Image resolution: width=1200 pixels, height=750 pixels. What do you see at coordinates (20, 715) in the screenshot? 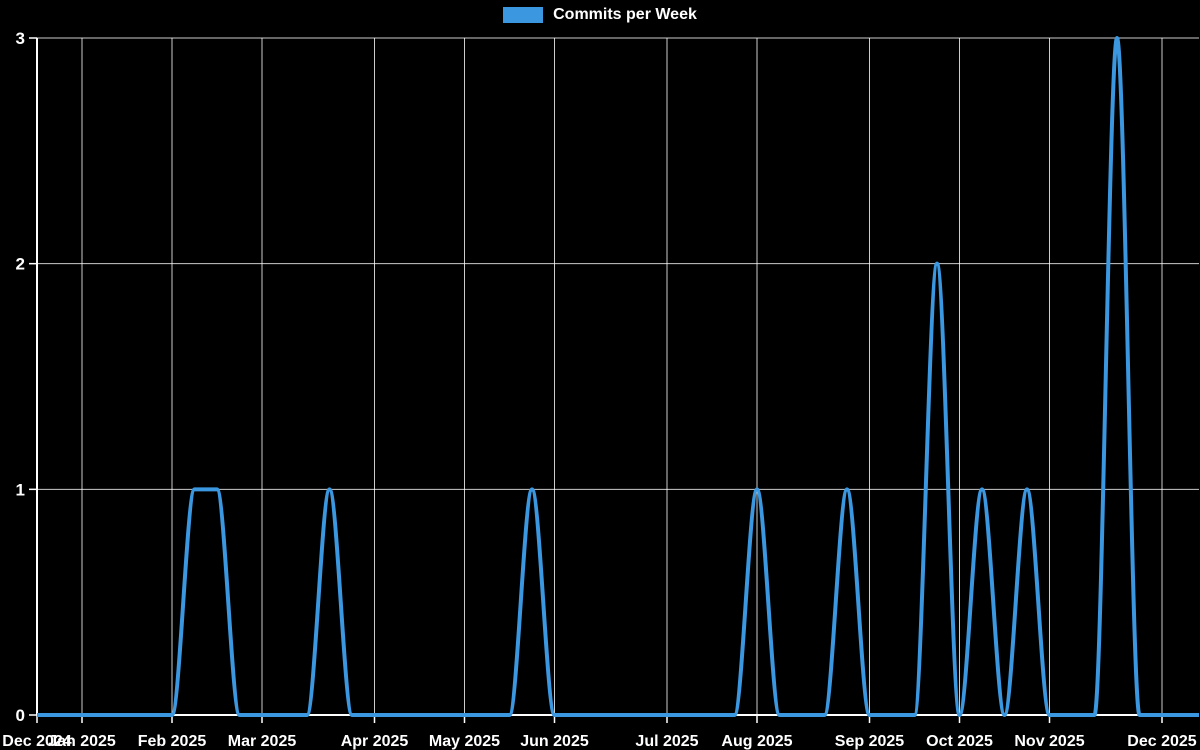
I see `y-axis-tick-label: 0` at bounding box center [20, 715].